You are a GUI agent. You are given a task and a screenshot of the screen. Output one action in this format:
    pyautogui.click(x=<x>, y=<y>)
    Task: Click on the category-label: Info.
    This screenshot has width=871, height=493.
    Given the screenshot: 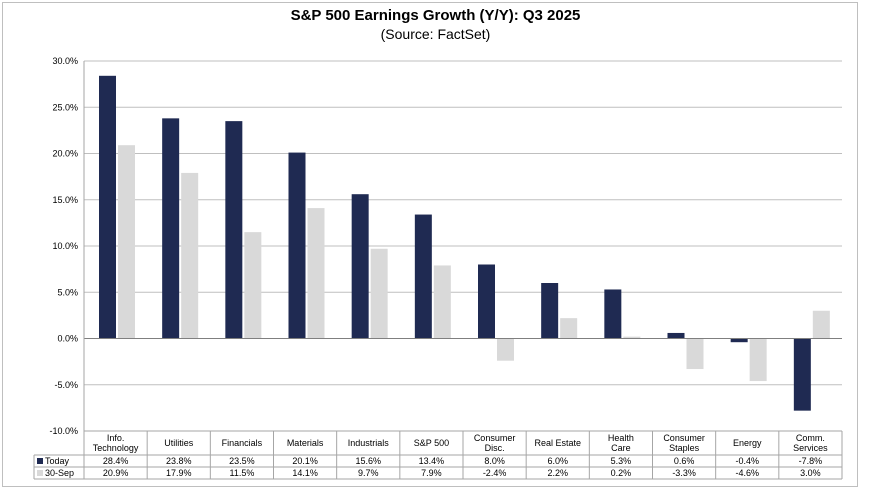 What is the action you would take?
    pyautogui.click(x=116, y=438)
    